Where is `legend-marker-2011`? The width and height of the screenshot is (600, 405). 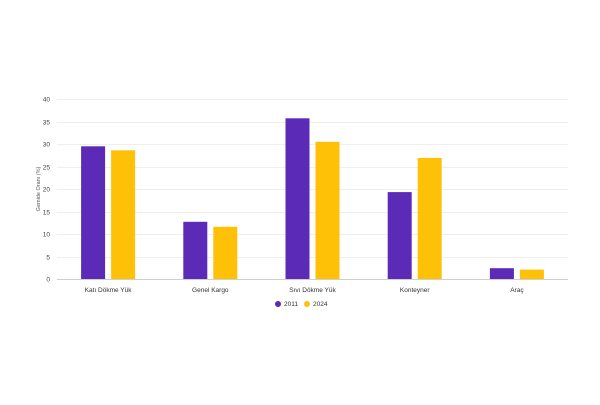 legend-marker-2011 is located at coordinates (278, 304).